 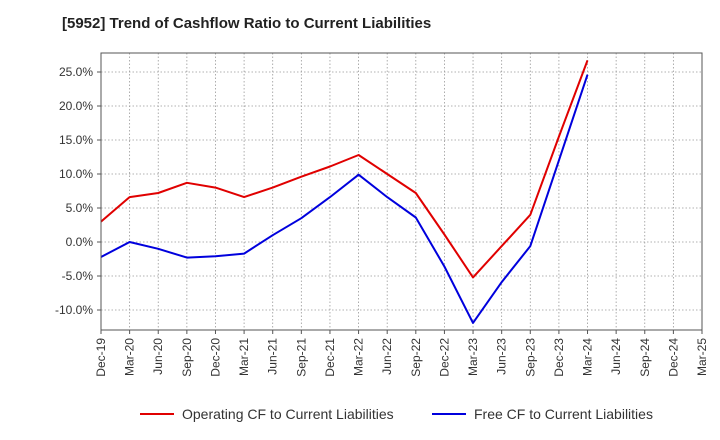 I want to click on y-tick-label: -10.0%, so click(x=74, y=310).